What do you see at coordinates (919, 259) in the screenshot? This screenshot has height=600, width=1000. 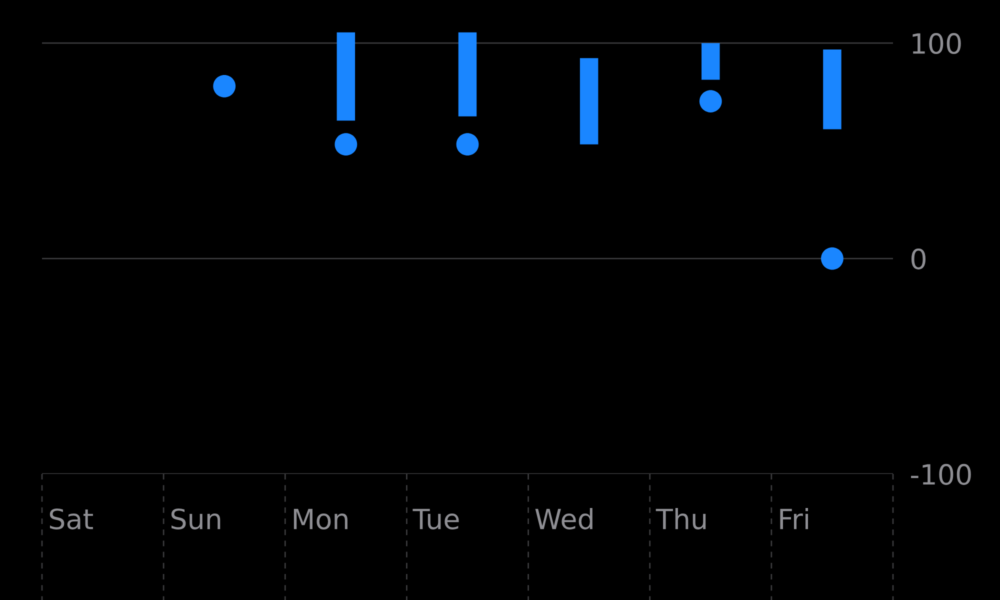 I see `y-tick-label: 0` at bounding box center [919, 259].